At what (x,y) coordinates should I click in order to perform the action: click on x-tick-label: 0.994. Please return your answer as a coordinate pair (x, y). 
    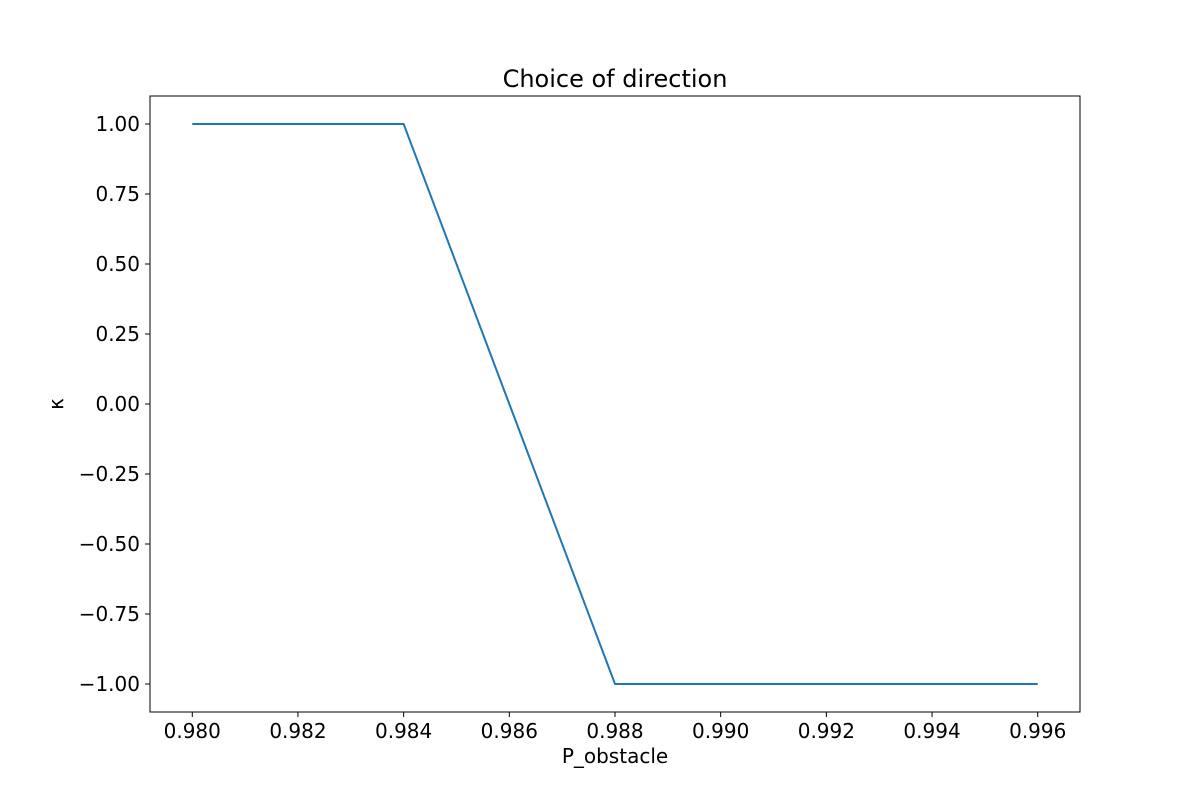
    Looking at the image, I should click on (931, 731).